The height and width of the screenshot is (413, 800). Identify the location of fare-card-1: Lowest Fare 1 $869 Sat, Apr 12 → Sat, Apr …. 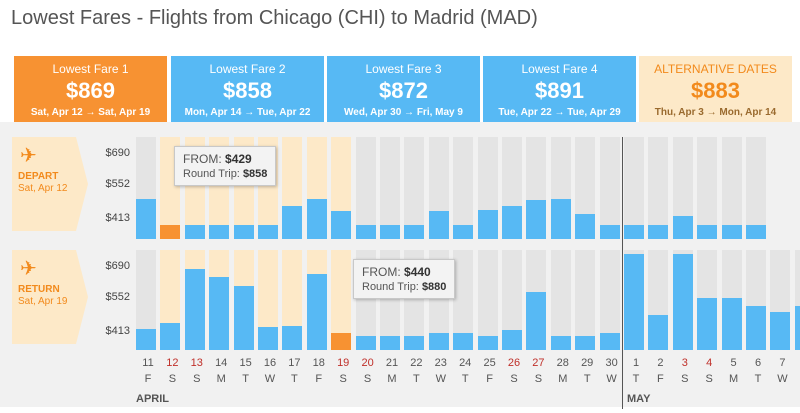
(90, 89).